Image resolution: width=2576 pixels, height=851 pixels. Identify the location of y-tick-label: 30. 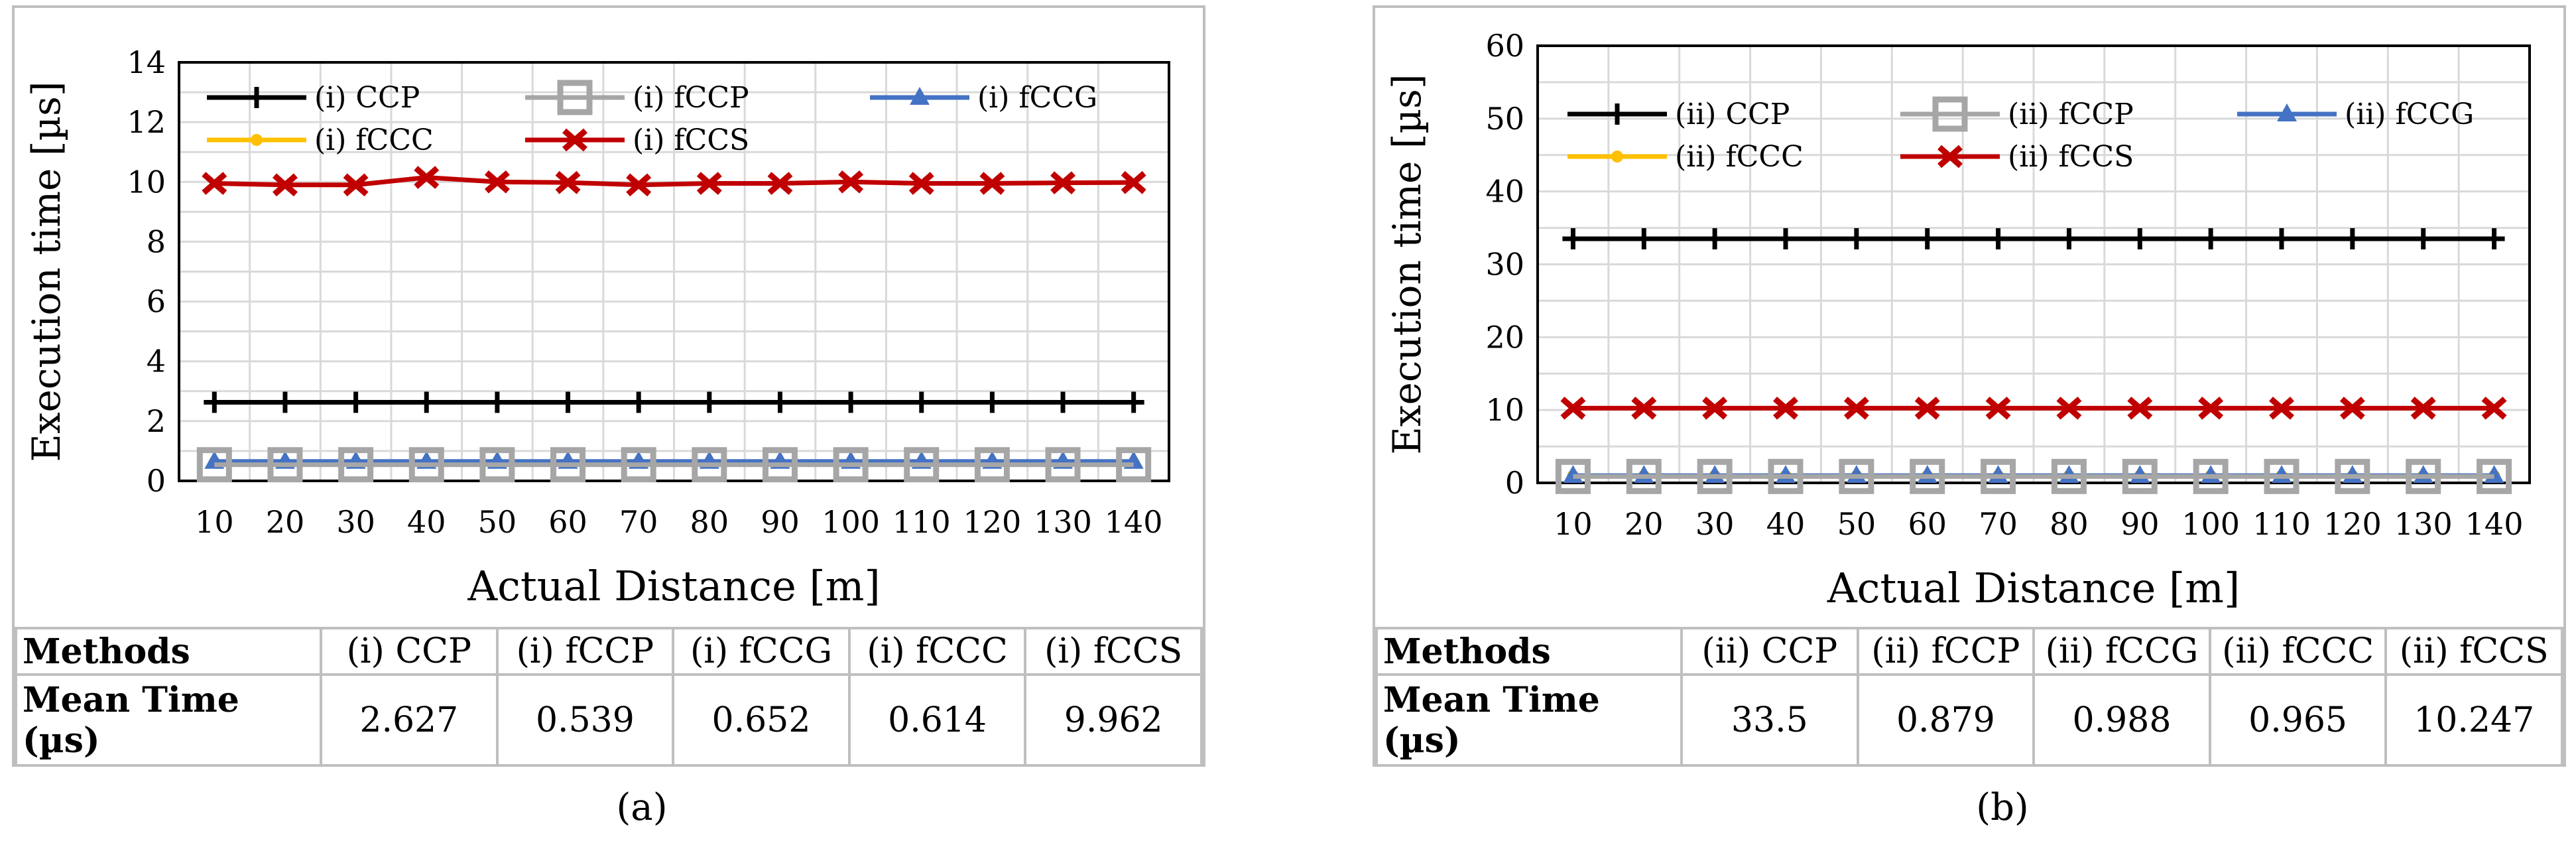
(1504, 265).